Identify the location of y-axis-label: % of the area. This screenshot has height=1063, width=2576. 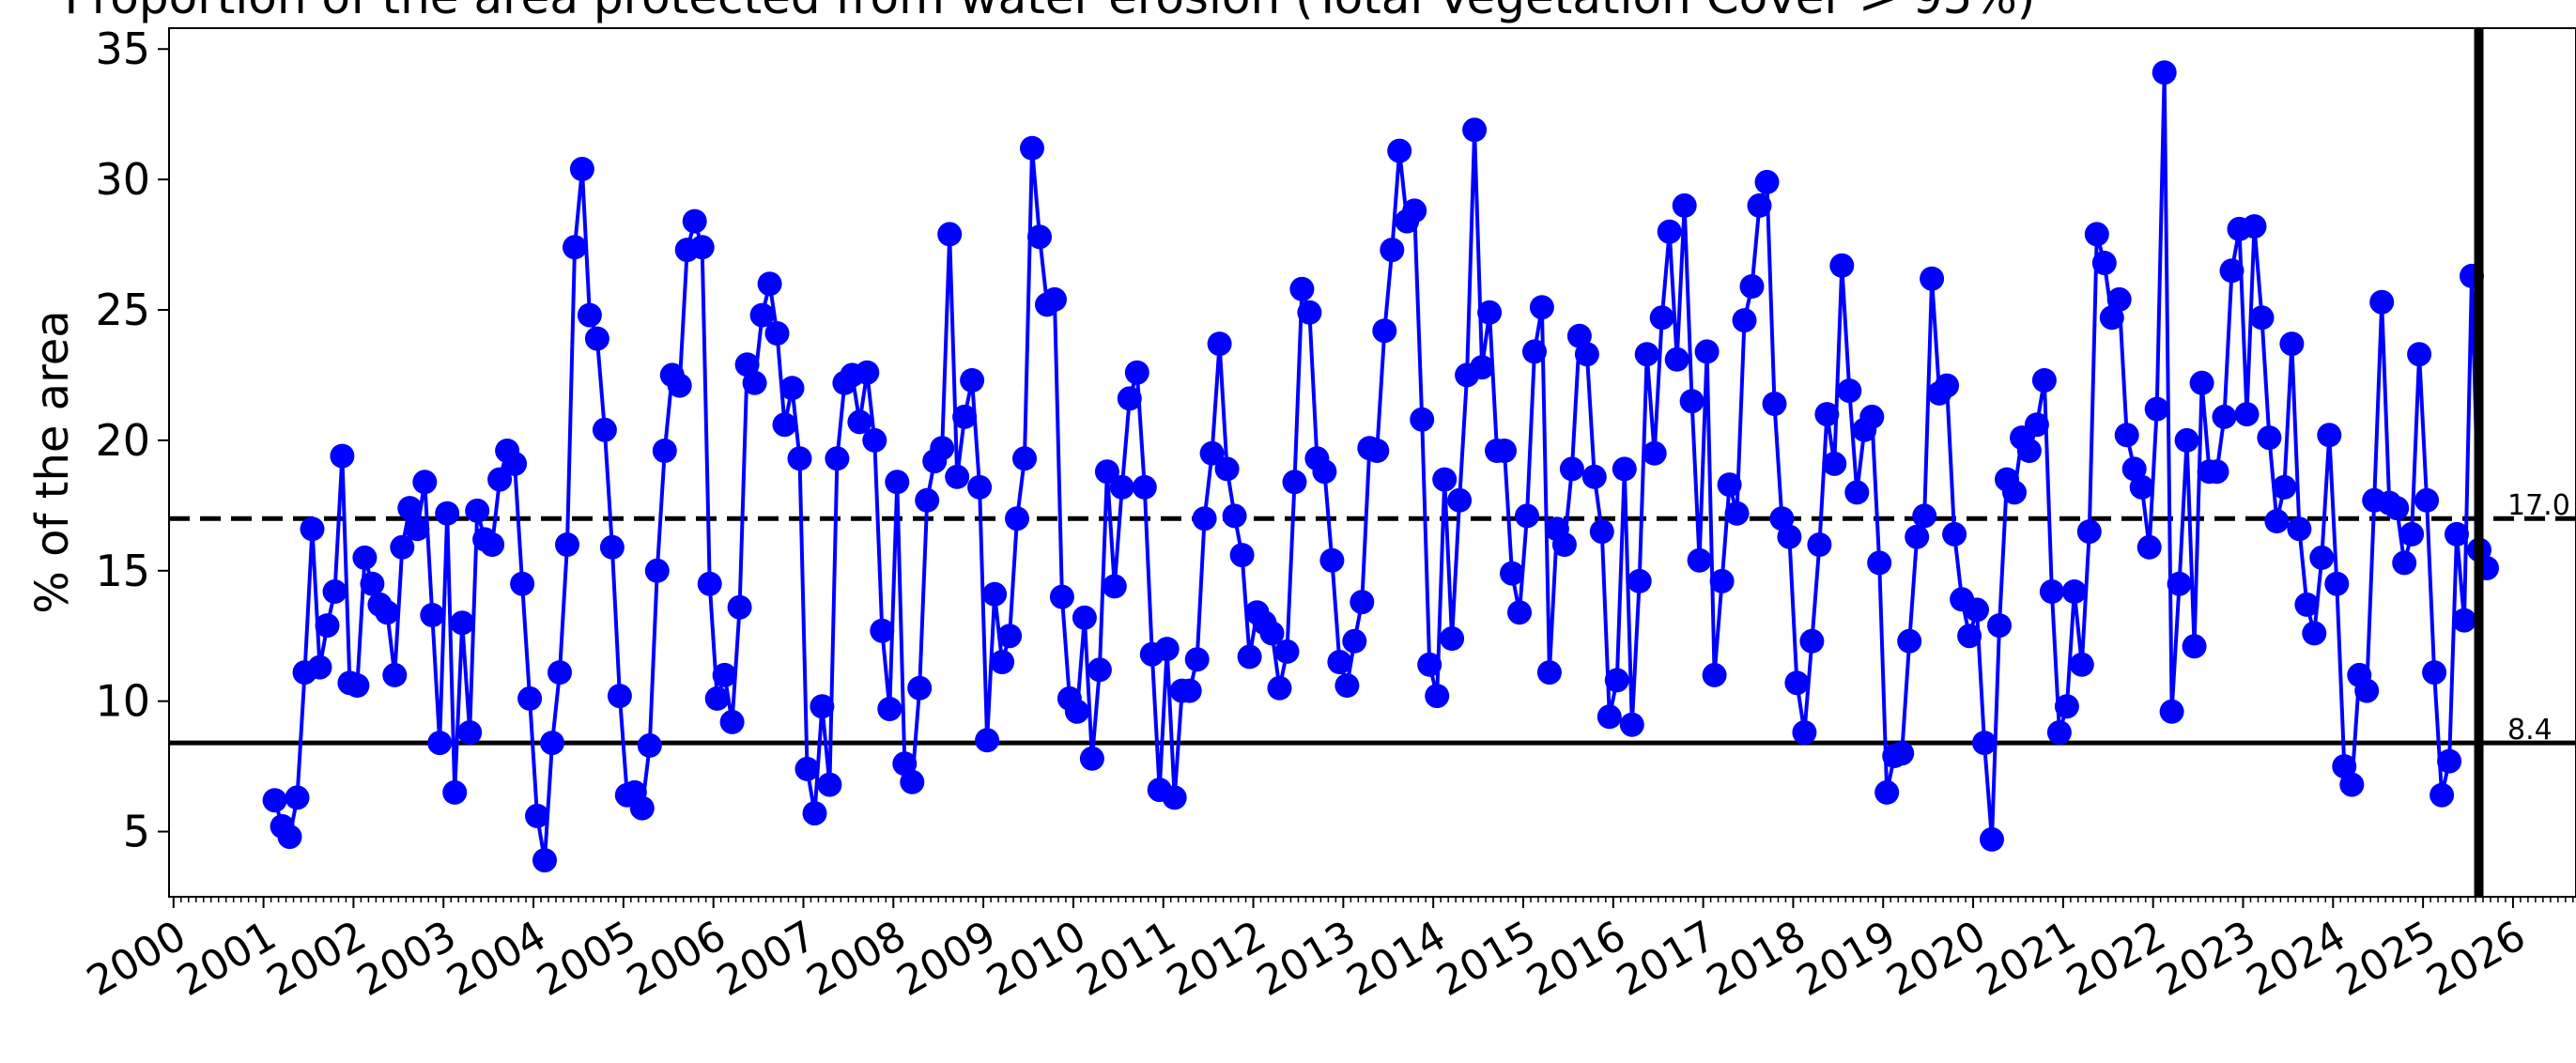
(52, 462).